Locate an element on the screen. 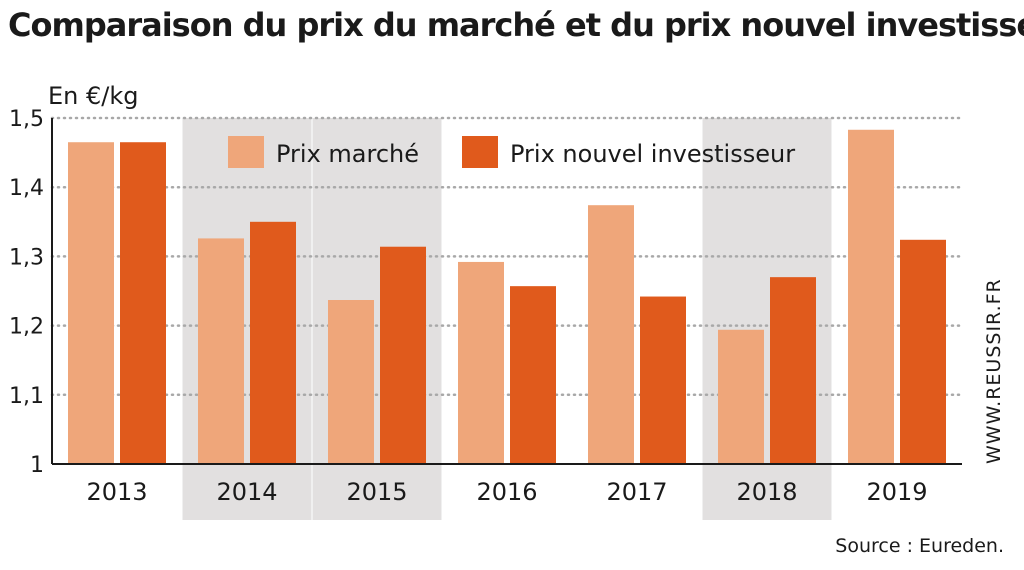  bar-prix-investisseur-2017 is located at coordinates (663, 380).